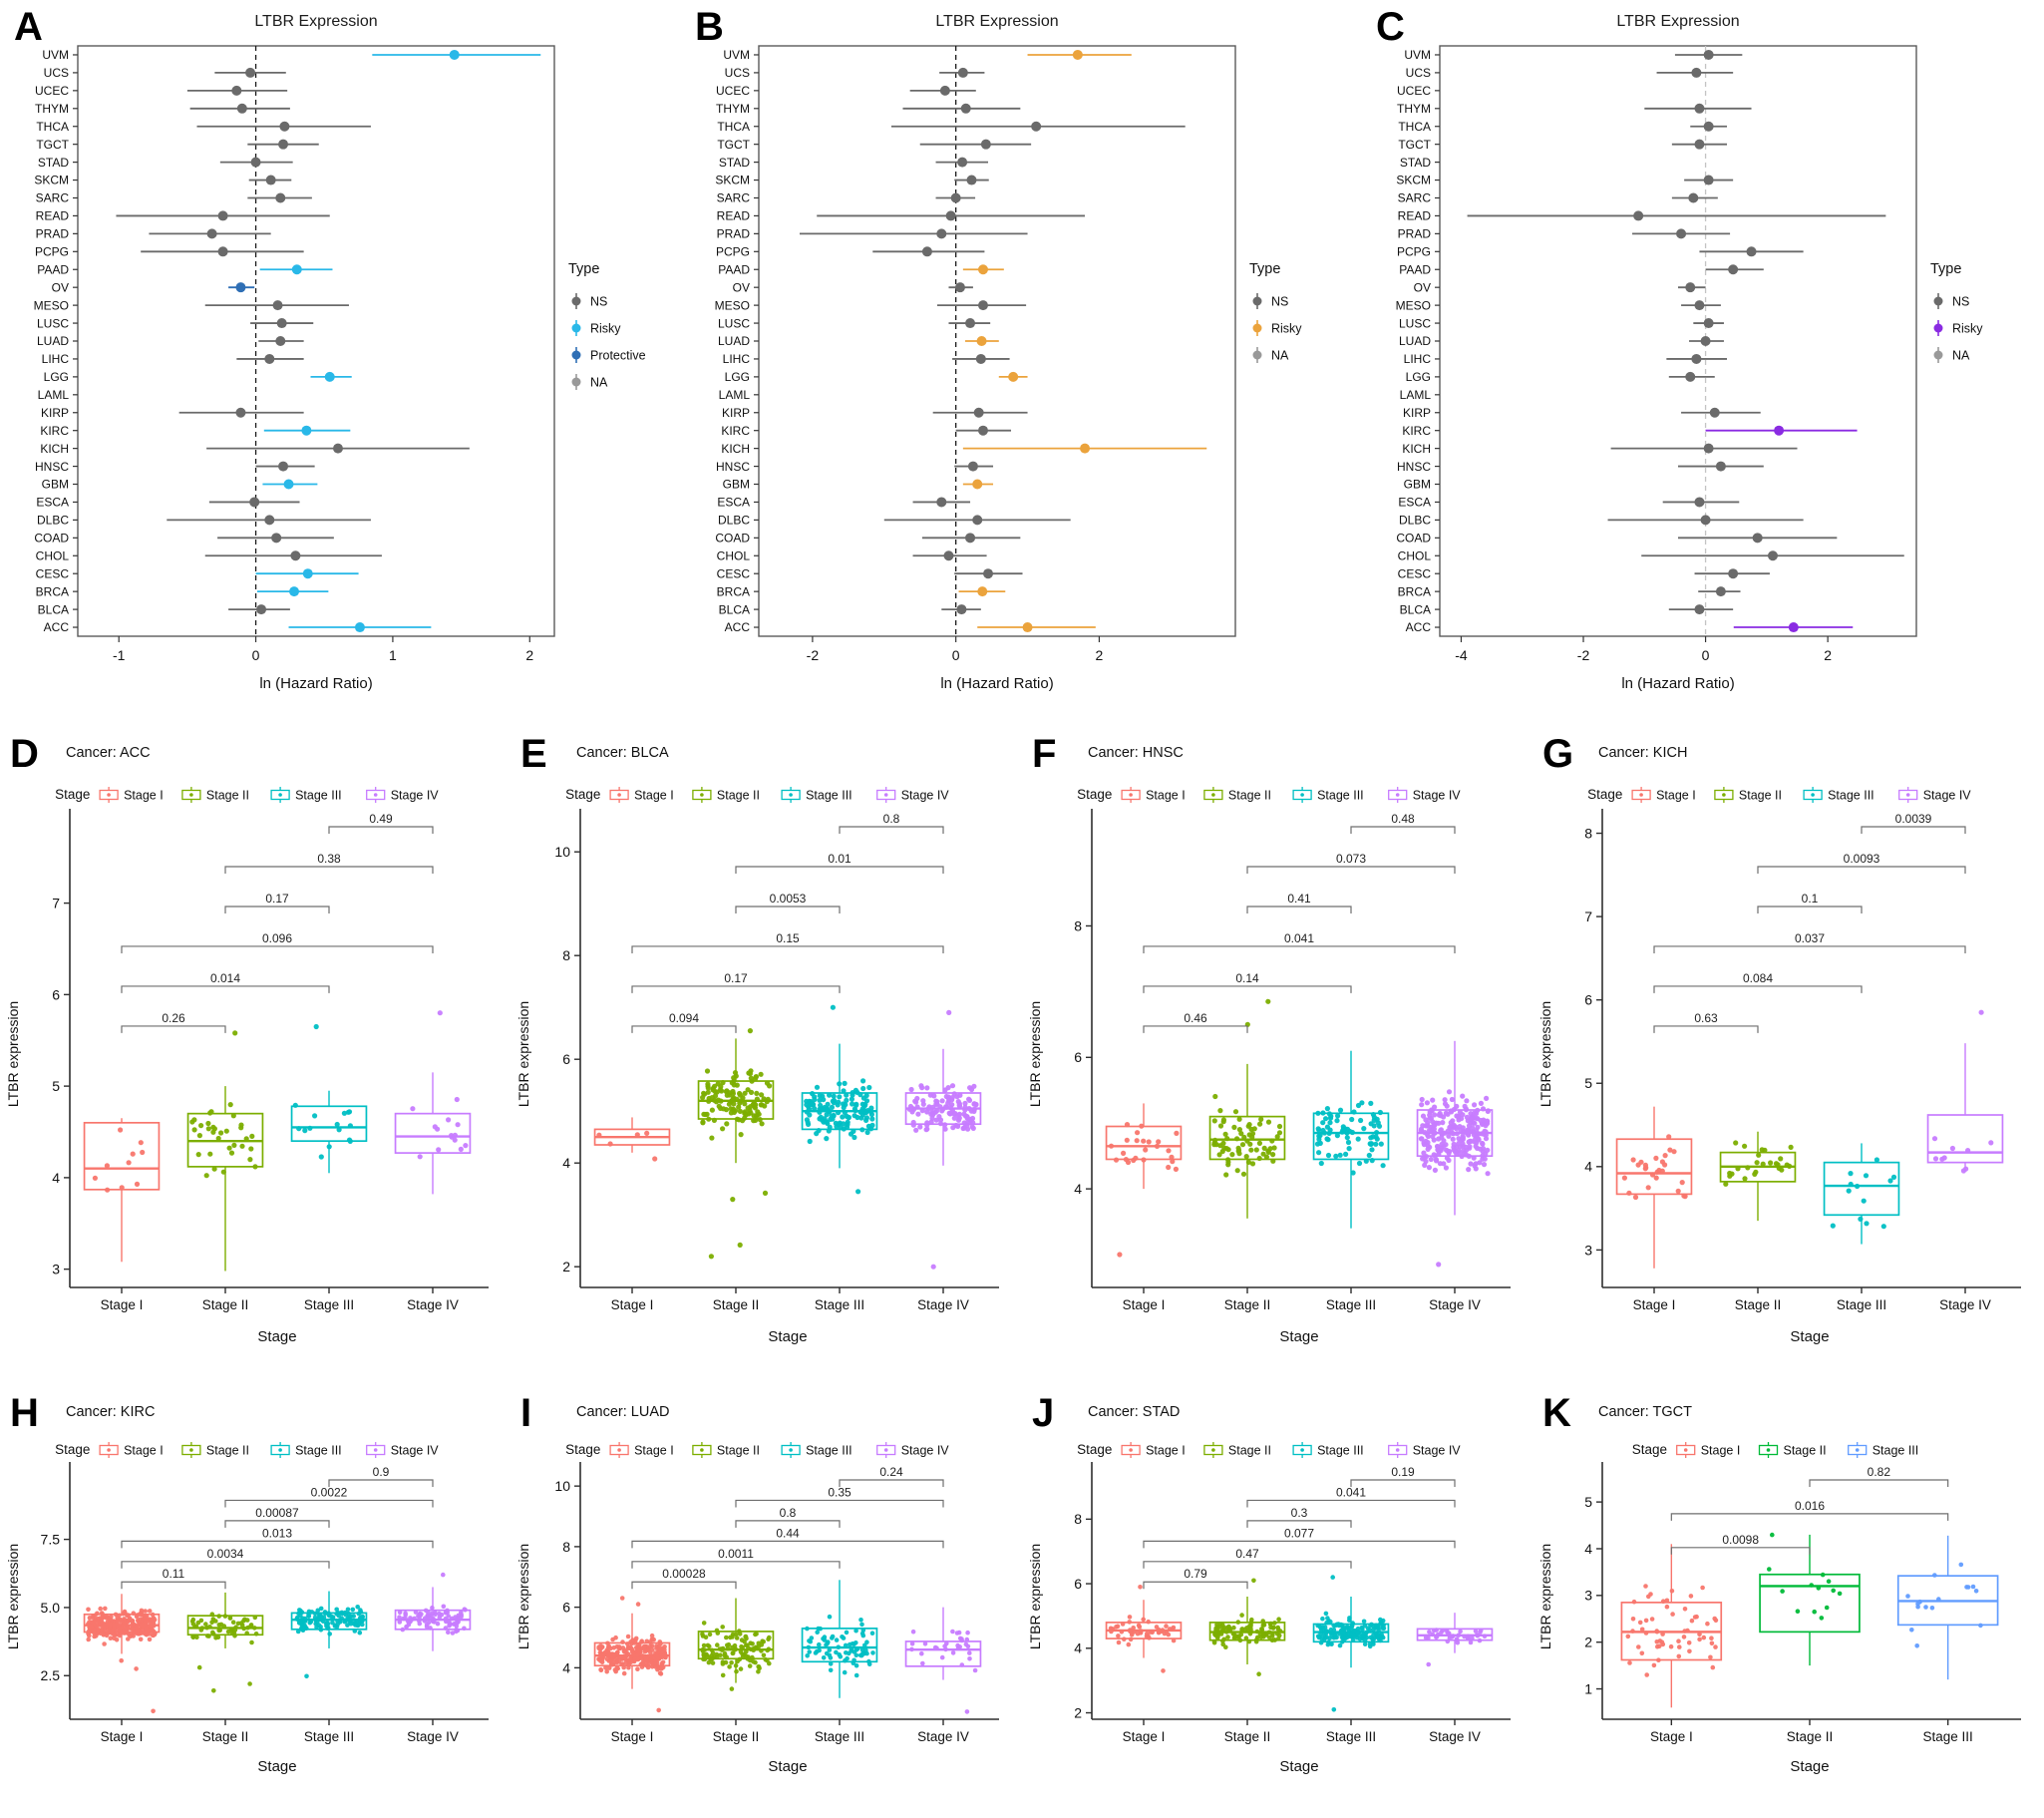 The width and height of the screenshot is (2044, 1818). Describe the element at coordinates (983, 430) in the screenshot. I see `forest-row-KIRC` at that location.